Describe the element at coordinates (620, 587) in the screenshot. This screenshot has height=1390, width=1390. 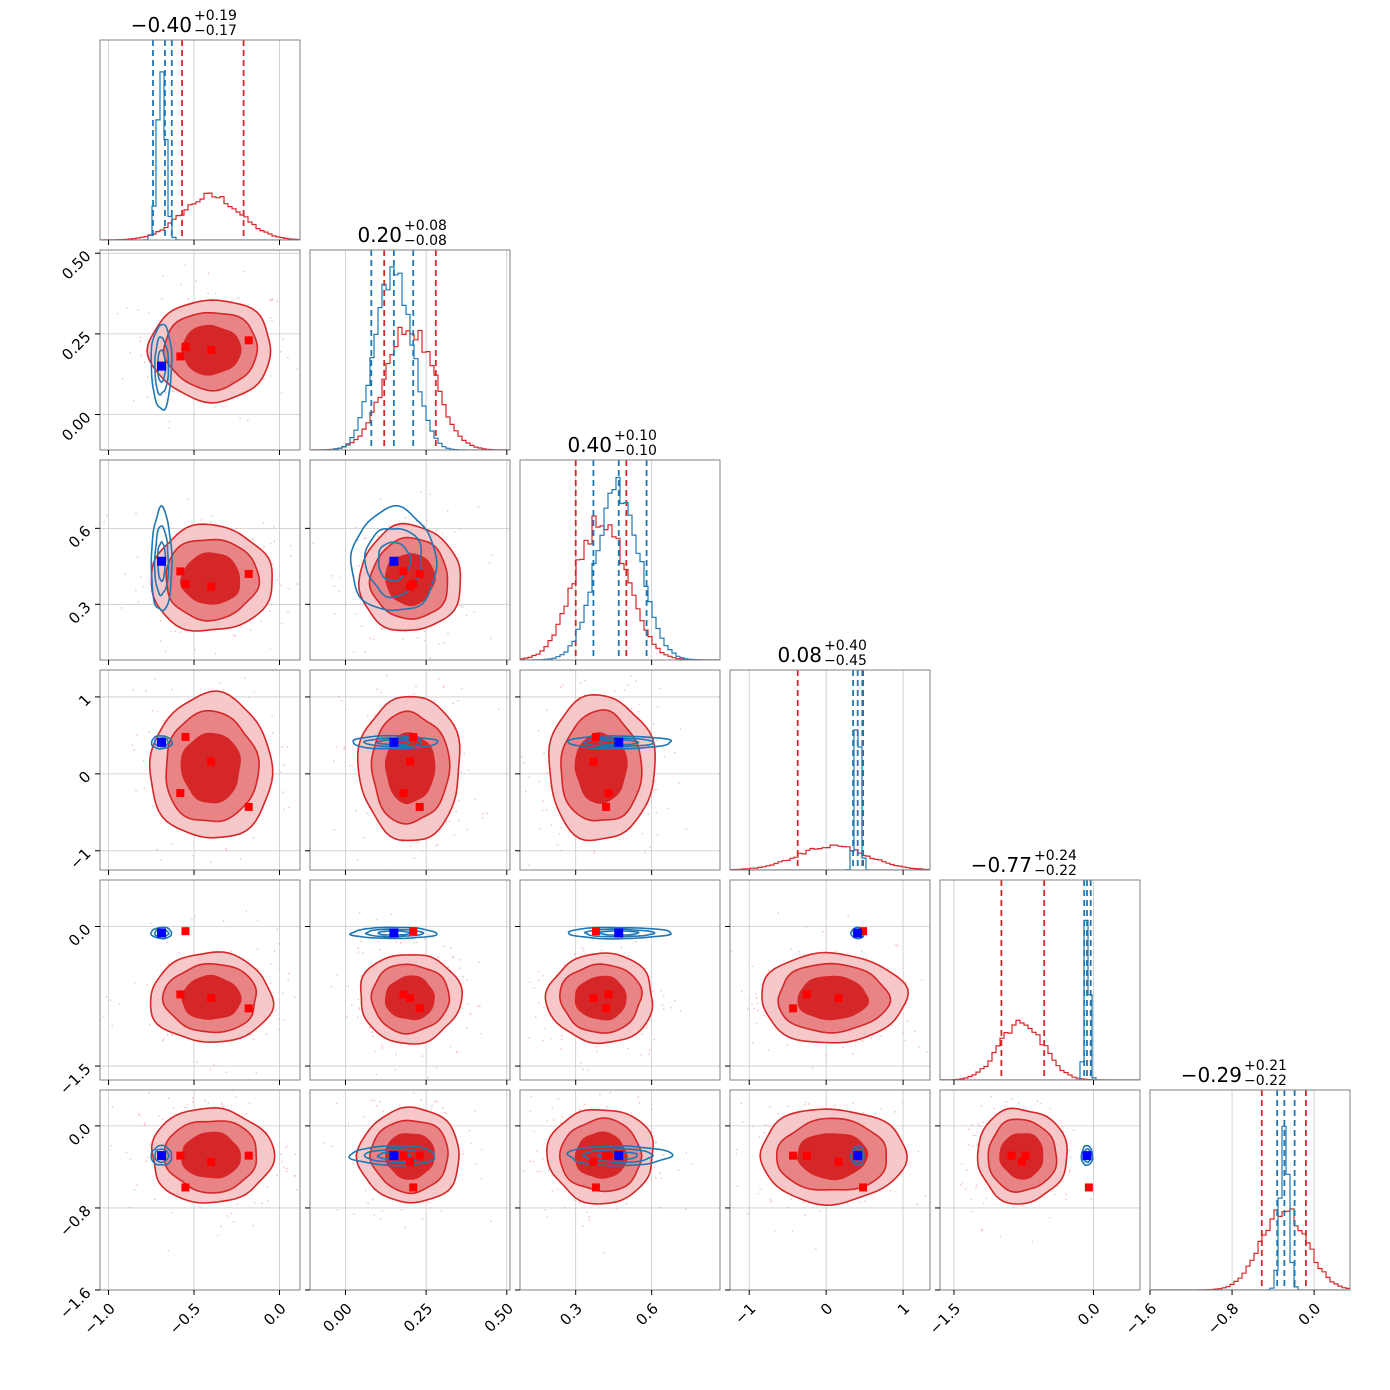
I see `red-histogram` at that location.